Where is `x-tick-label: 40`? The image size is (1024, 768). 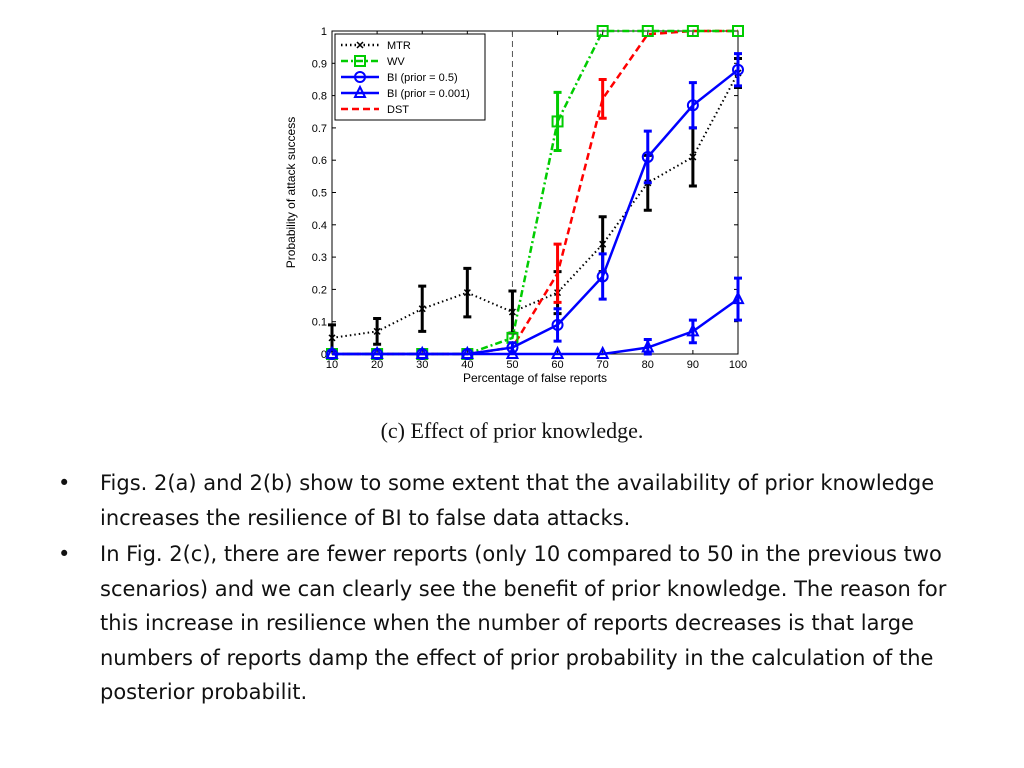
x-tick-label: 40 is located at coordinates (467, 365).